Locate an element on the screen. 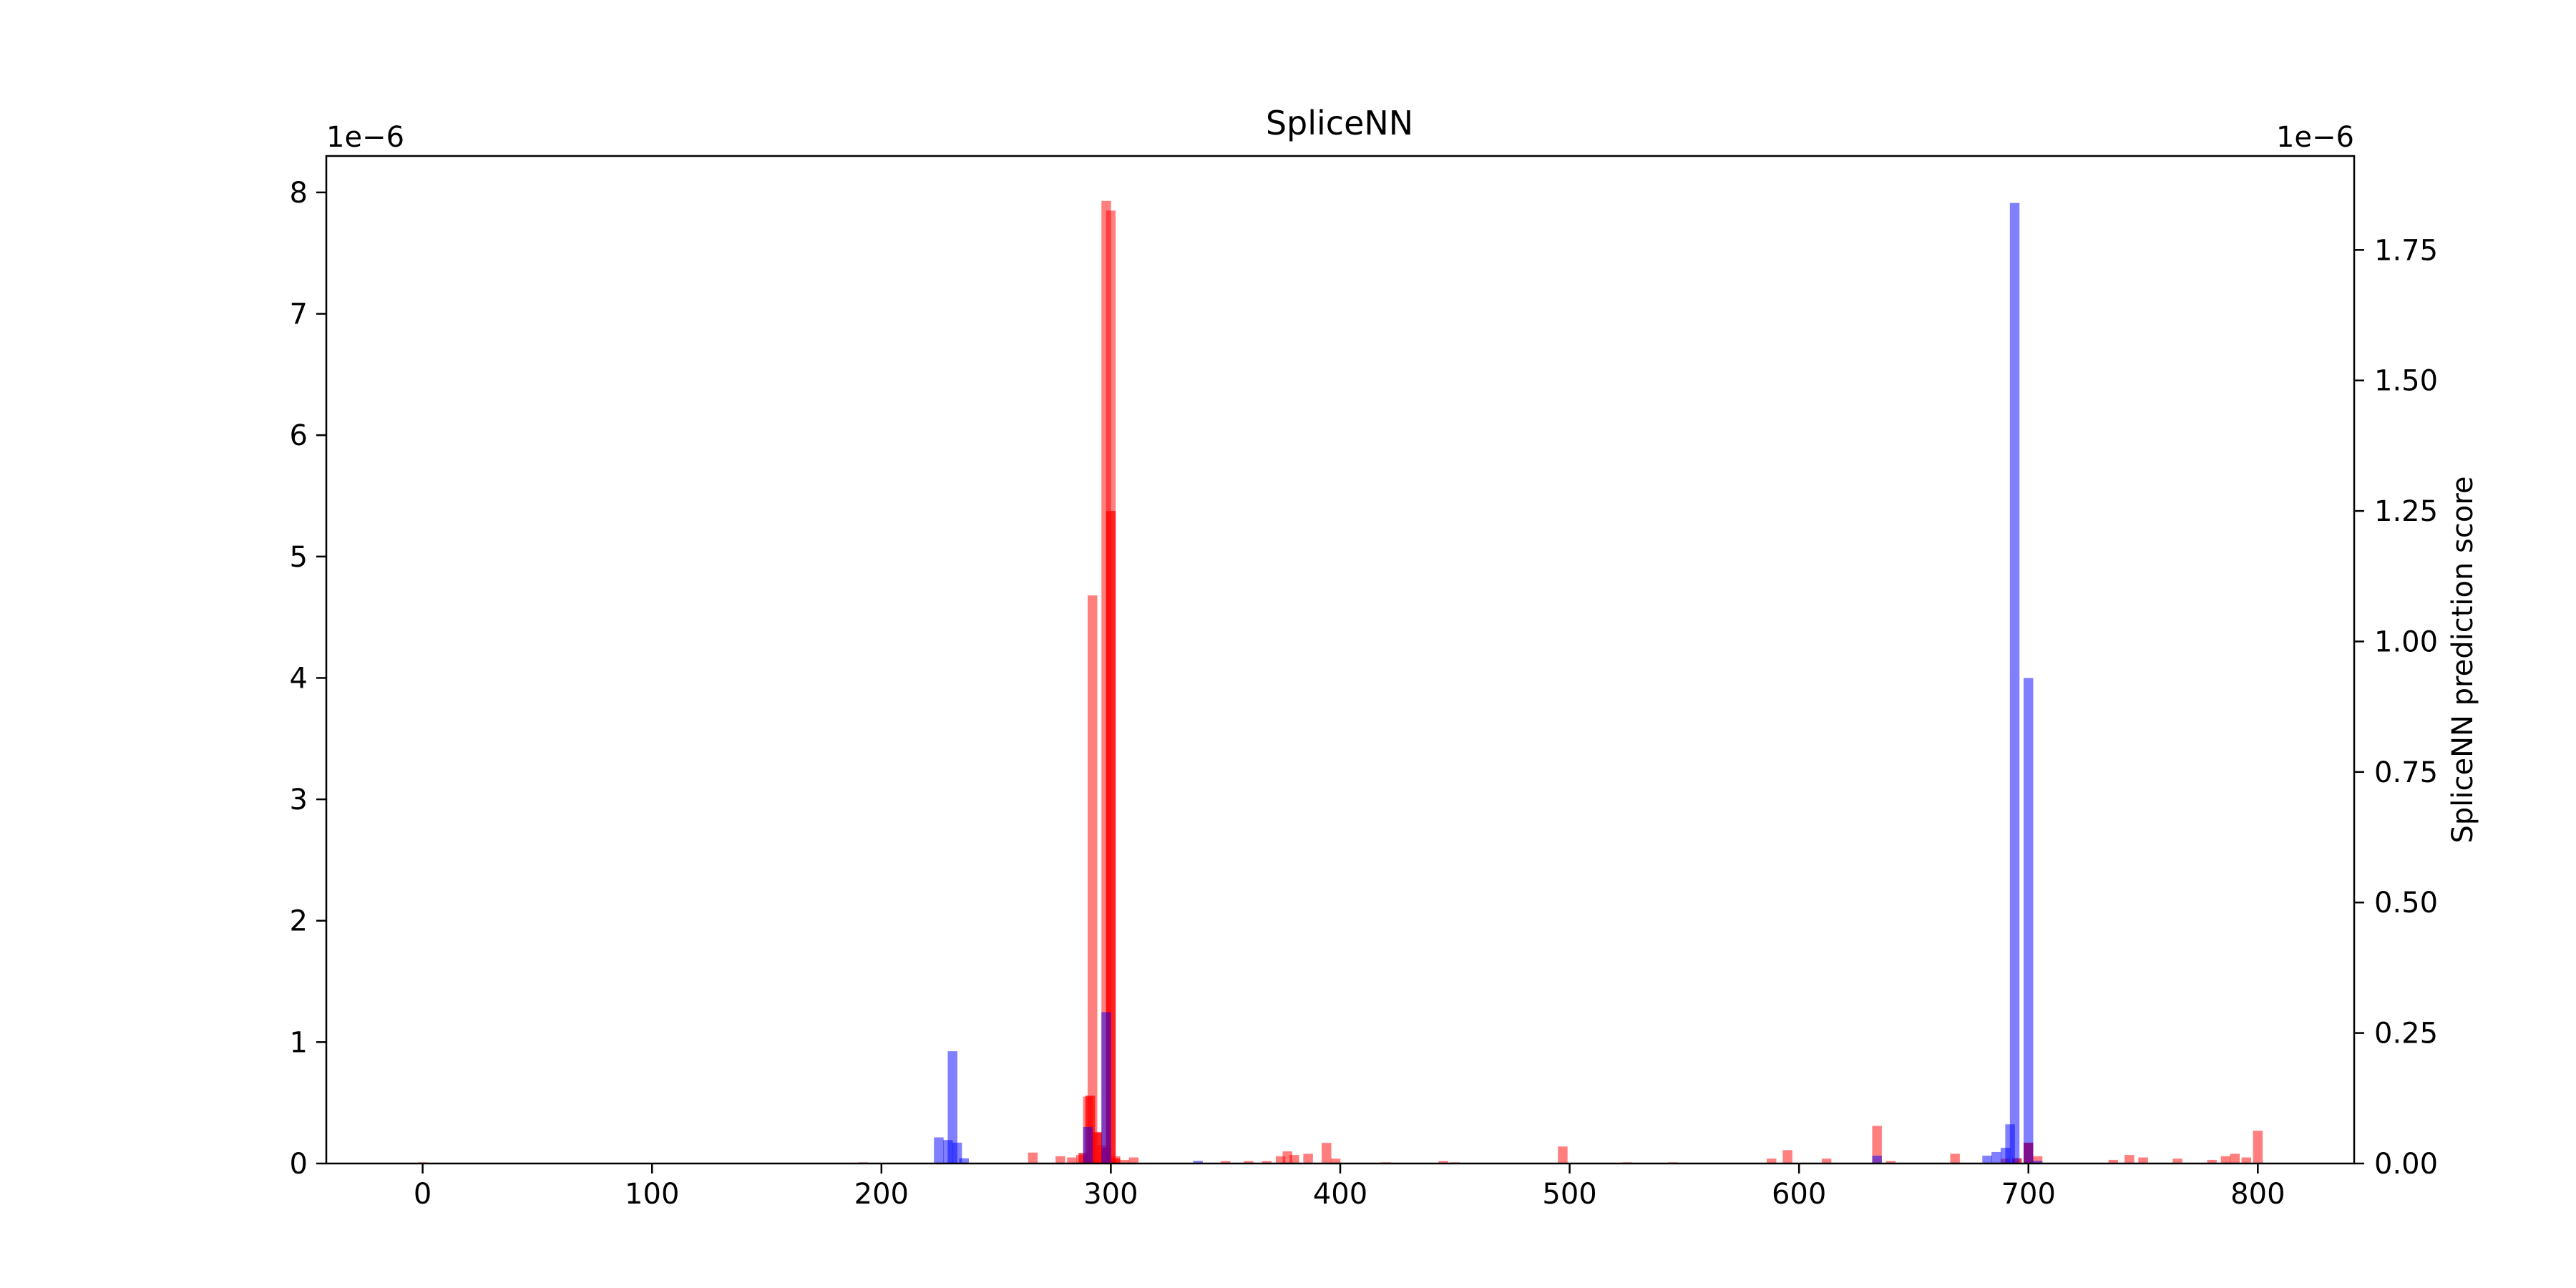  x-tick-label: 400 is located at coordinates (1340, 1194).